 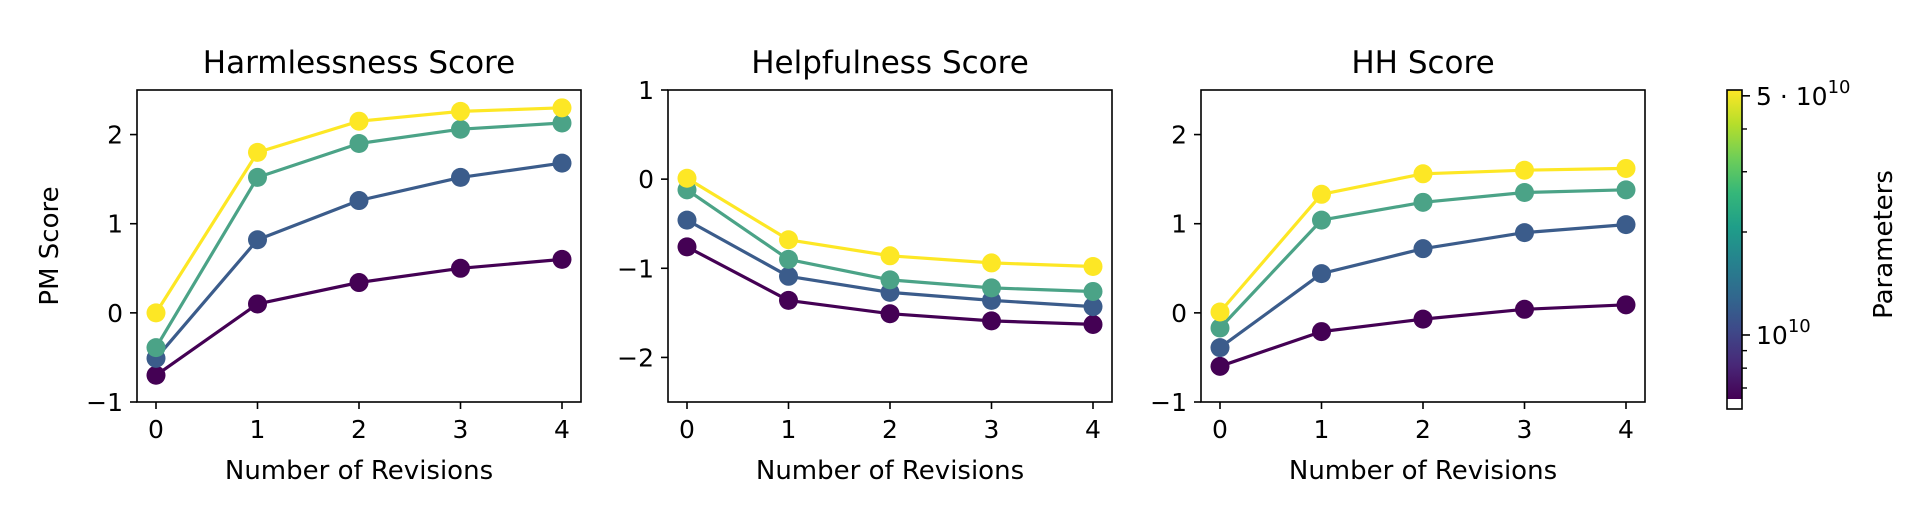 I want to click on y-axis-label: PM Score, so click(x=50, y=245).